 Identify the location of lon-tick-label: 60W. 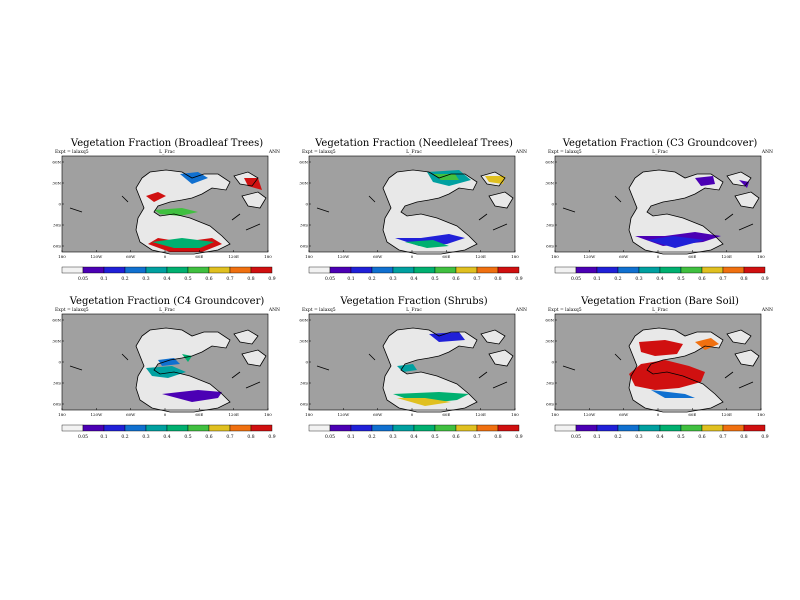
(378, 256).